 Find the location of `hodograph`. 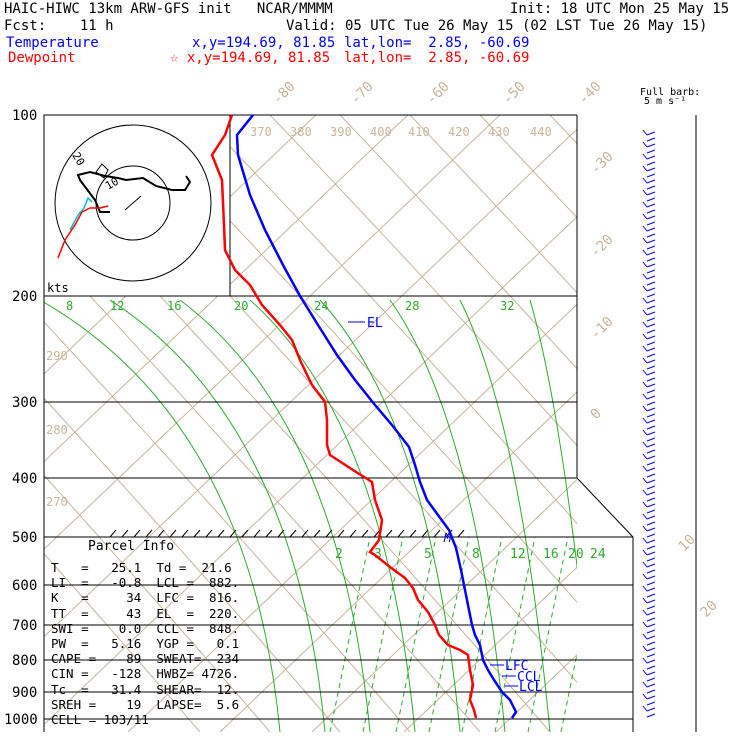

hodograph is located at coordinates (137, 205).